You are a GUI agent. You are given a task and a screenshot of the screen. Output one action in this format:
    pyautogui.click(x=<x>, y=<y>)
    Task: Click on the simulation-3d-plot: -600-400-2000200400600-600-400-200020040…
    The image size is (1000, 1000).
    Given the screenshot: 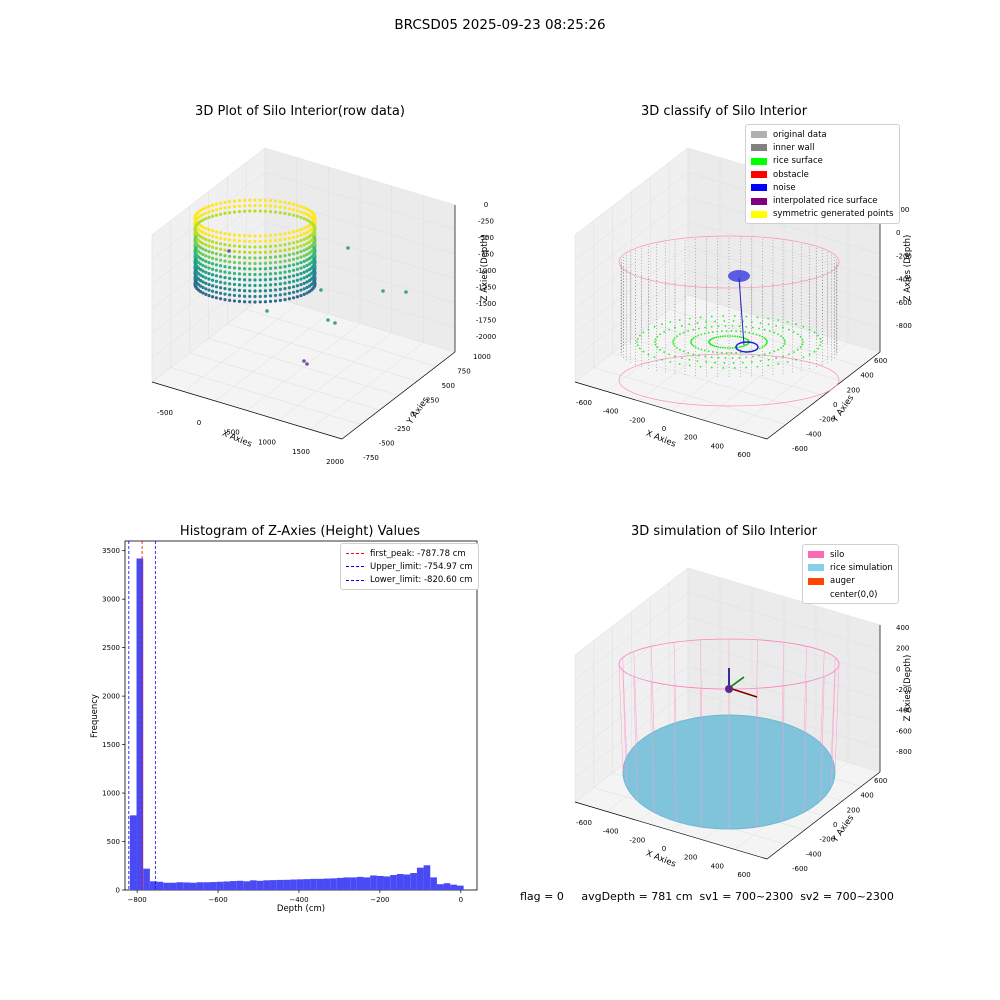 What is the action you would take?
    pyautogui.click(x=743, y=723)
    